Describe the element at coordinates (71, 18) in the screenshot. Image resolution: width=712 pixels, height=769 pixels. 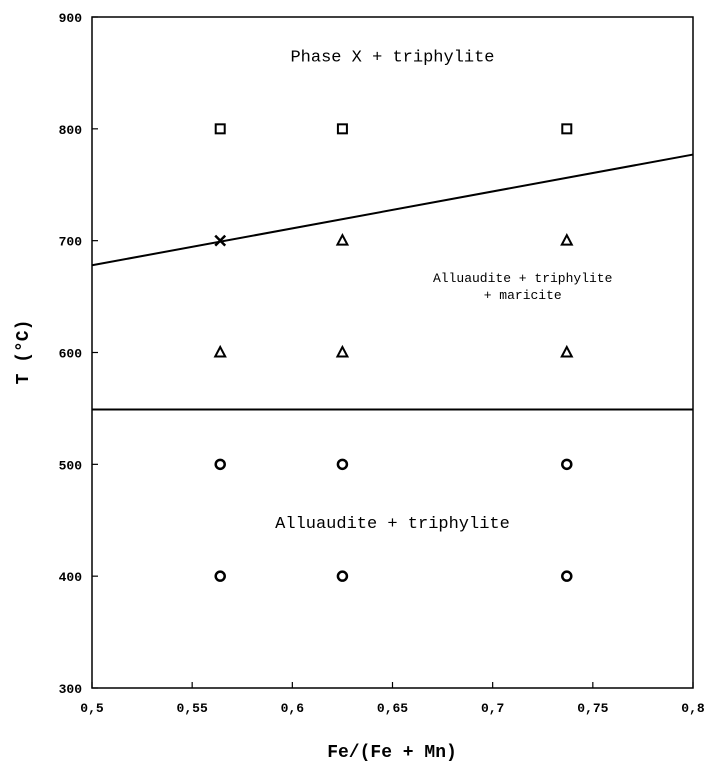
I see `y-tick-label: 900` at that location.